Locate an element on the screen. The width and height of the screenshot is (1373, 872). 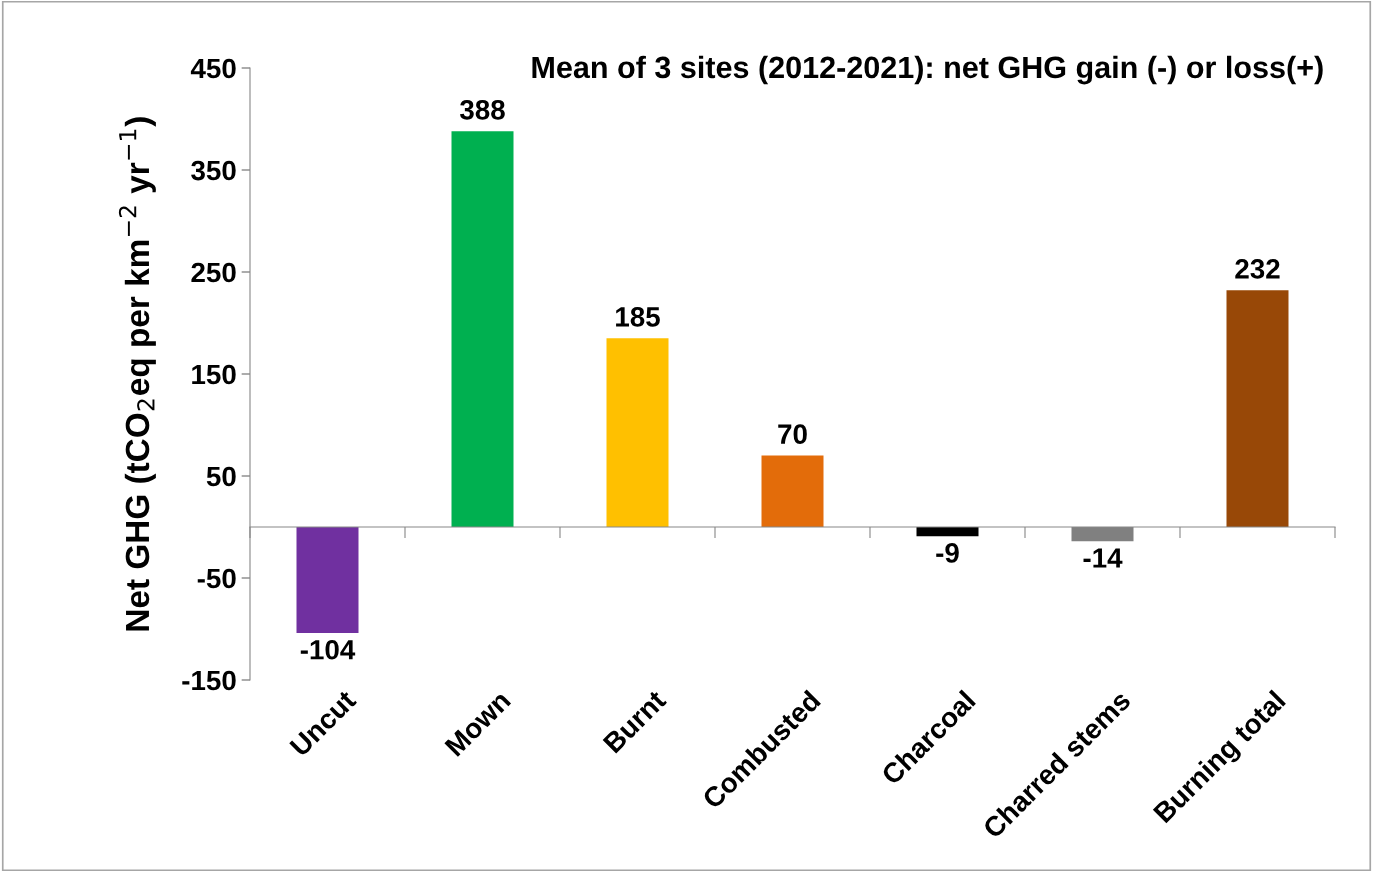
y-tick-label: 450 is located at coordinates (213, 68).